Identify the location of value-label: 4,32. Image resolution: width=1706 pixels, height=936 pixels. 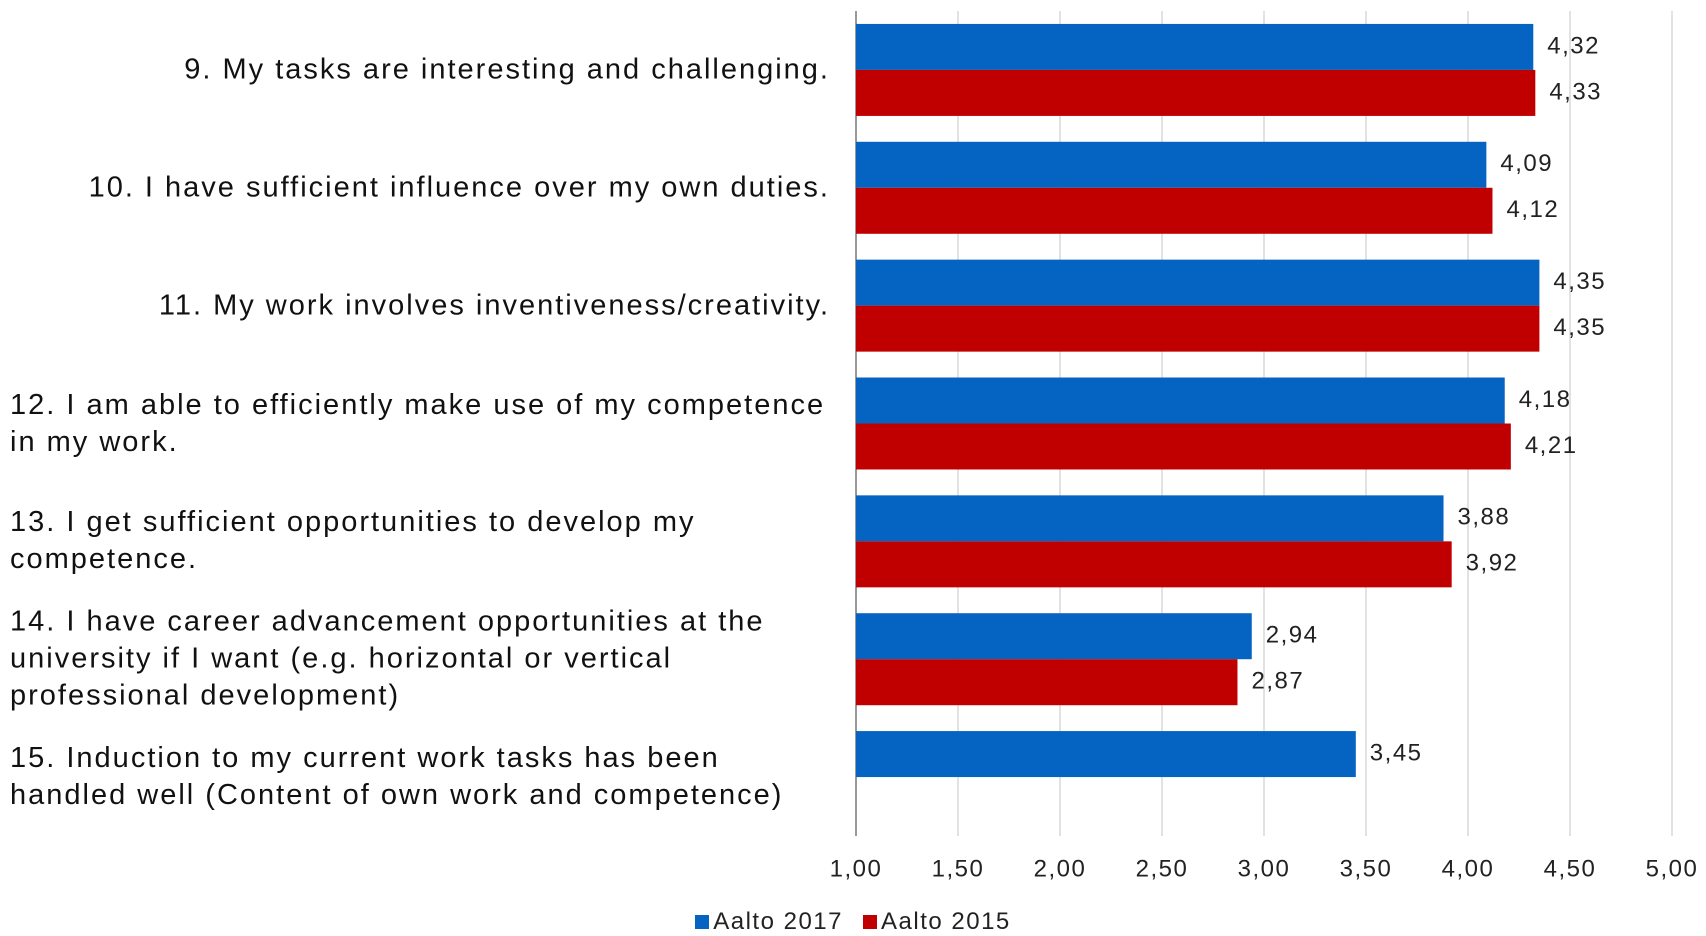
(1573, 45).